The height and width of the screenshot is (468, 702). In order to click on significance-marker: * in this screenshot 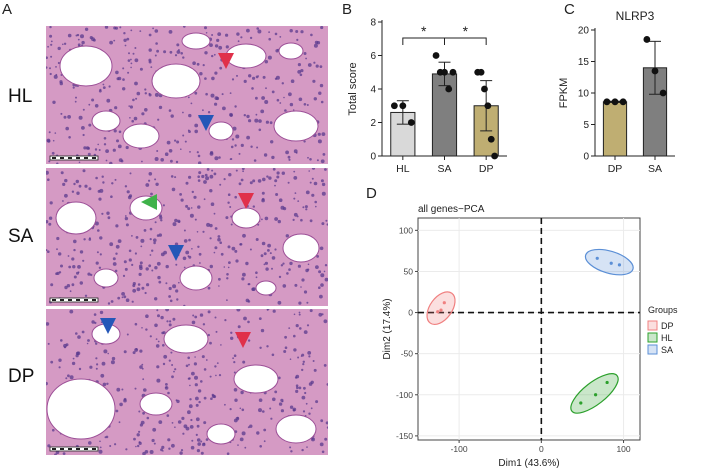, I will do `click(466, 31)`.